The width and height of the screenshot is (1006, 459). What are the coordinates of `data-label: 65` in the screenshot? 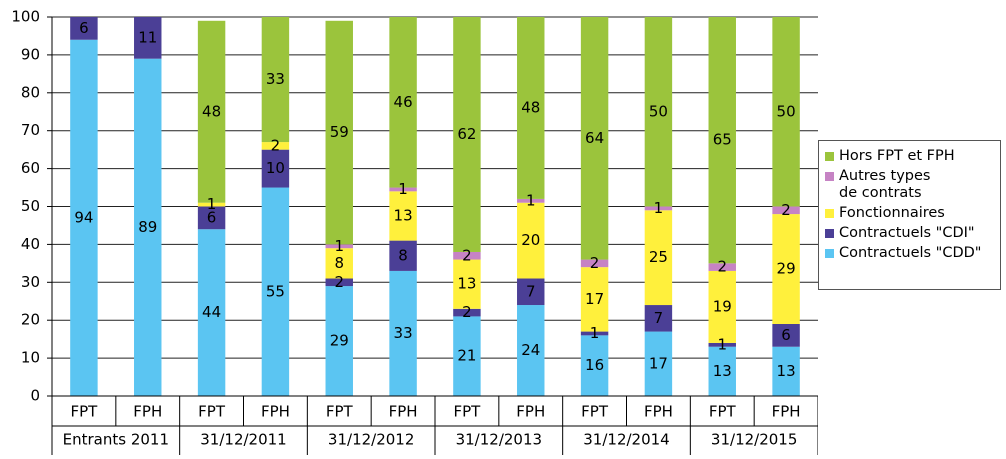 It's located at (722, 140).